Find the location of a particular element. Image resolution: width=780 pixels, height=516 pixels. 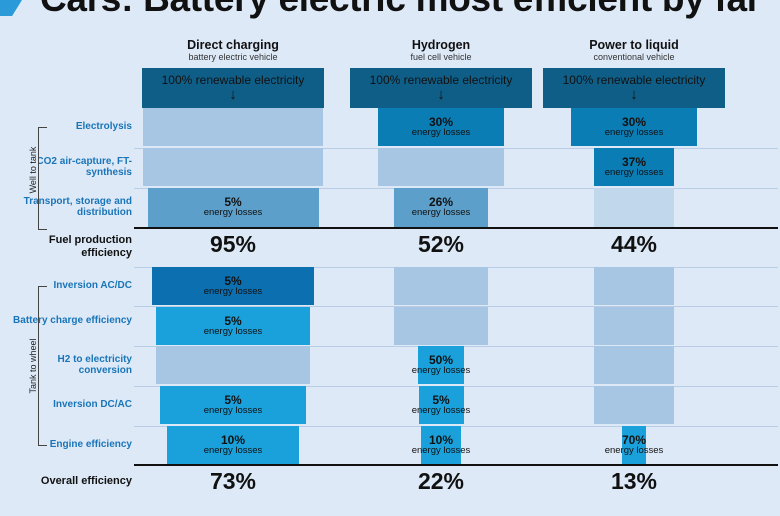

column-title: Power to liquid is located at coordinates (634, 45).